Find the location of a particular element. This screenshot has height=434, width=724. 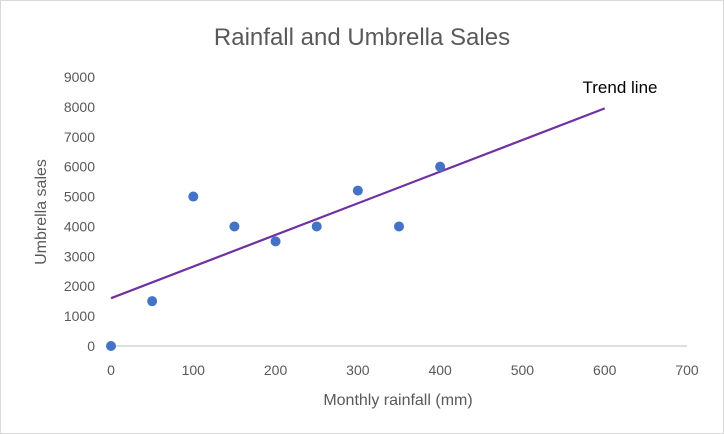

y-axis-ticks: 0 1000 2000 3000 4000 5000 6000 7000 8000 9000 is located at coordinates (79, 211).